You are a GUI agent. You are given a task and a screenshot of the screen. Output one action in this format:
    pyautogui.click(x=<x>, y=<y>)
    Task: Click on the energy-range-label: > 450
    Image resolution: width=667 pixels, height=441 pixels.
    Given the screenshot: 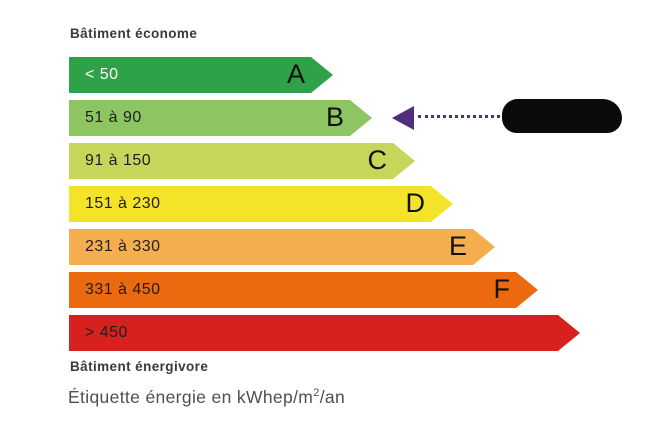 What is the action you would take?
    pyautogui.click(x=106, y=332)
    